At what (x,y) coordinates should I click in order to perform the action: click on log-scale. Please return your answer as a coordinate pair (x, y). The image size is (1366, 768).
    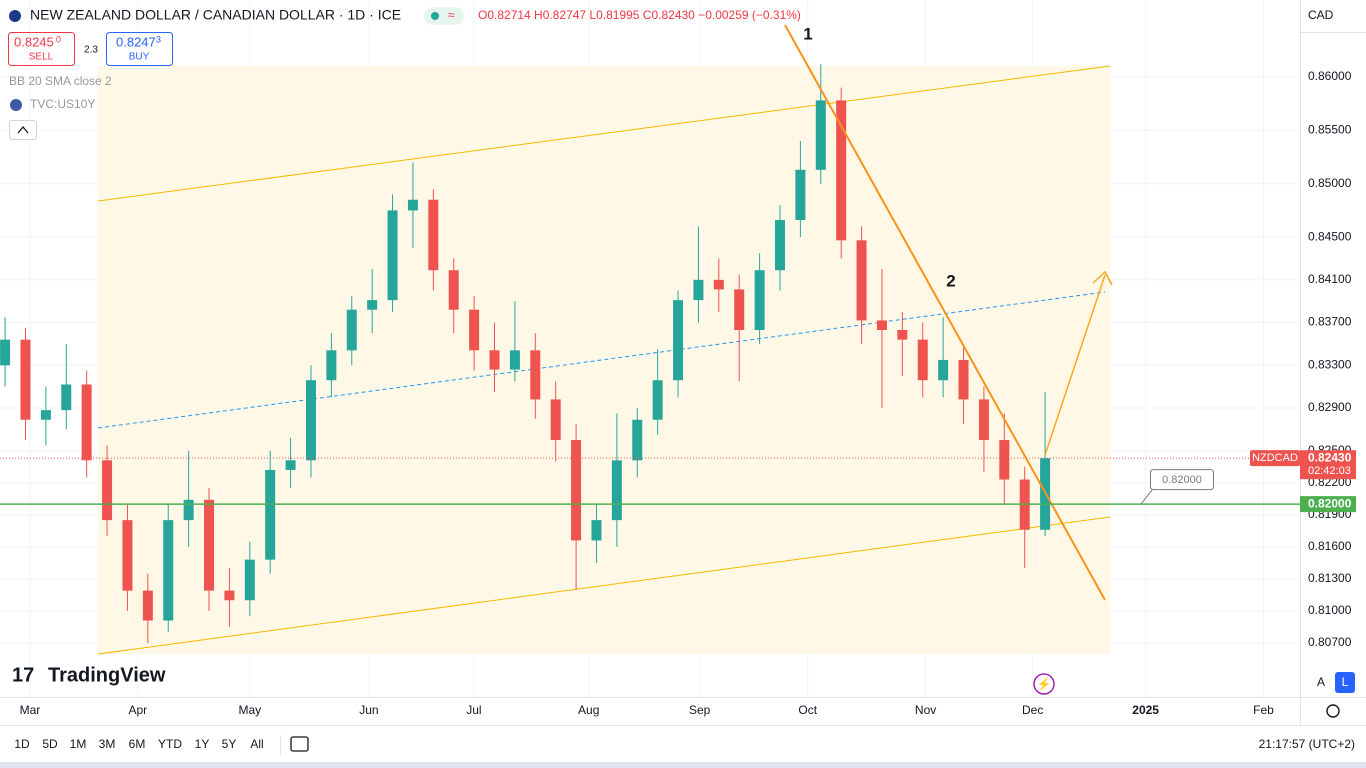
    Looking at the image, I should click on (1345, 682).